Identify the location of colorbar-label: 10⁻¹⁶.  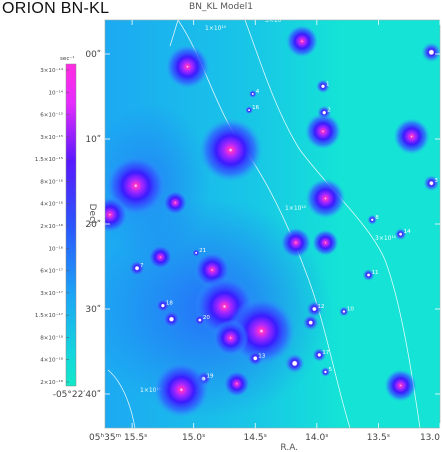
(55, 248).